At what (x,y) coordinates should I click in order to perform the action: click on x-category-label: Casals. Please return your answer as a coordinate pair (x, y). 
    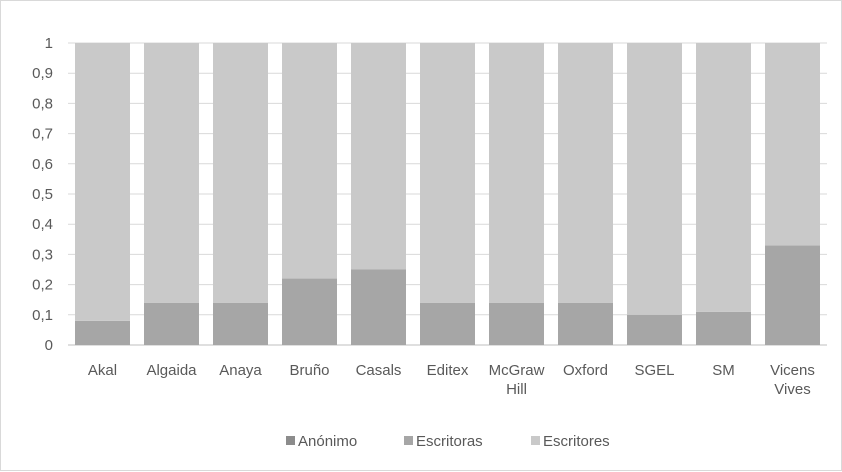
    Looking at the image, I should click on (379, 370).